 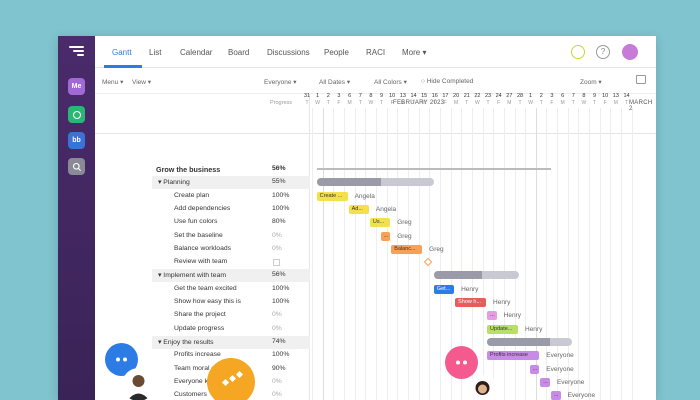 I want to click on app-logo-icon, so click(x=76, y=52).